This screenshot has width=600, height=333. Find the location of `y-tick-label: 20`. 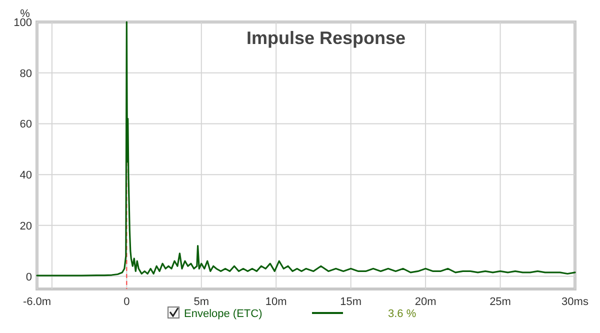

y-tick-label: 20 is located at coordinates (26, 226).